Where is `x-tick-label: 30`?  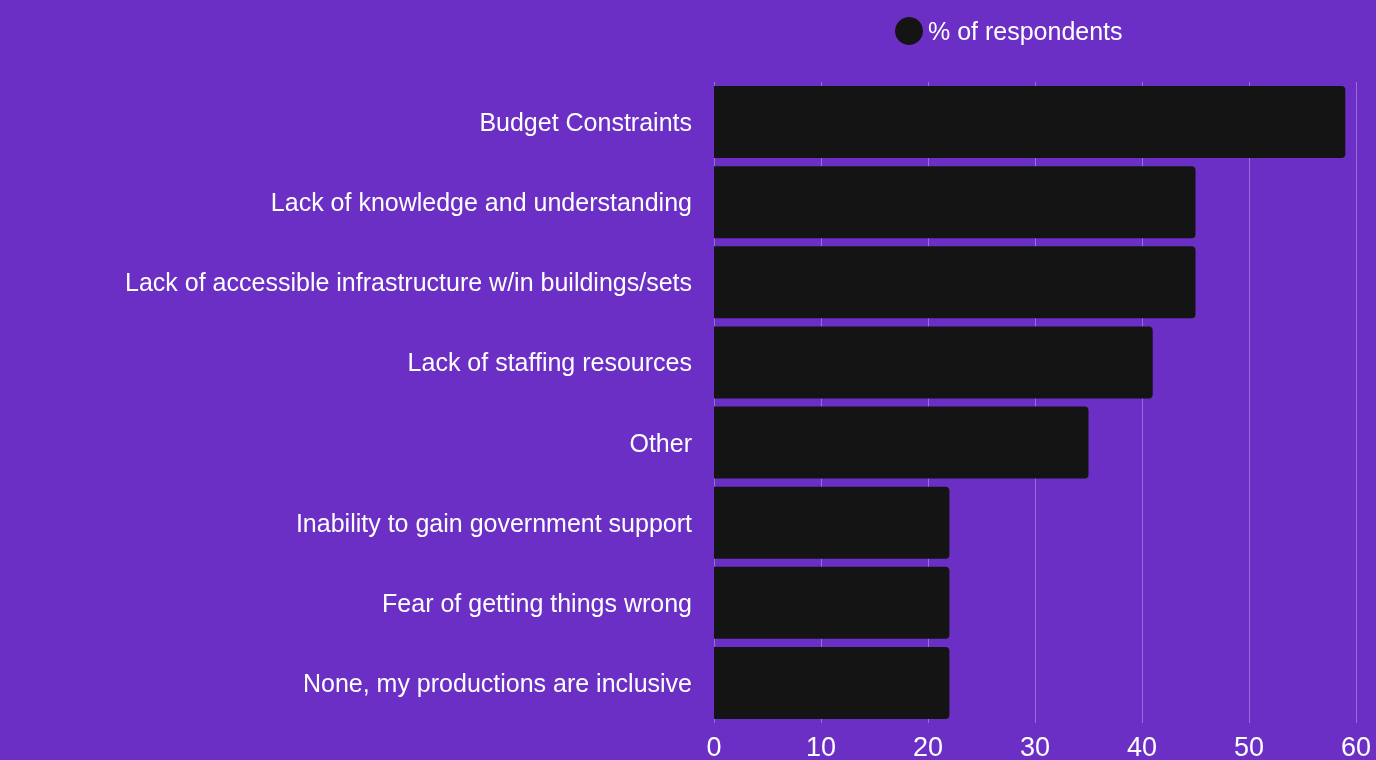
x-tick-label: 30 is located at coordinates (1035, 745).